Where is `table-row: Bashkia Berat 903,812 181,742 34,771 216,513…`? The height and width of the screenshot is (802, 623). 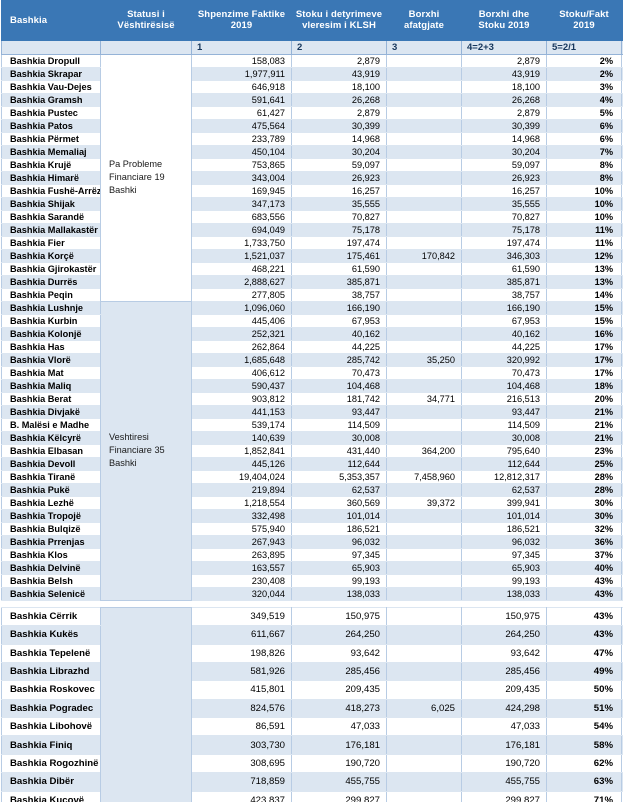
table-row: Bashkia Berat 903,812 181,742 34,771 216,513… is located at coordinates (312, 398).